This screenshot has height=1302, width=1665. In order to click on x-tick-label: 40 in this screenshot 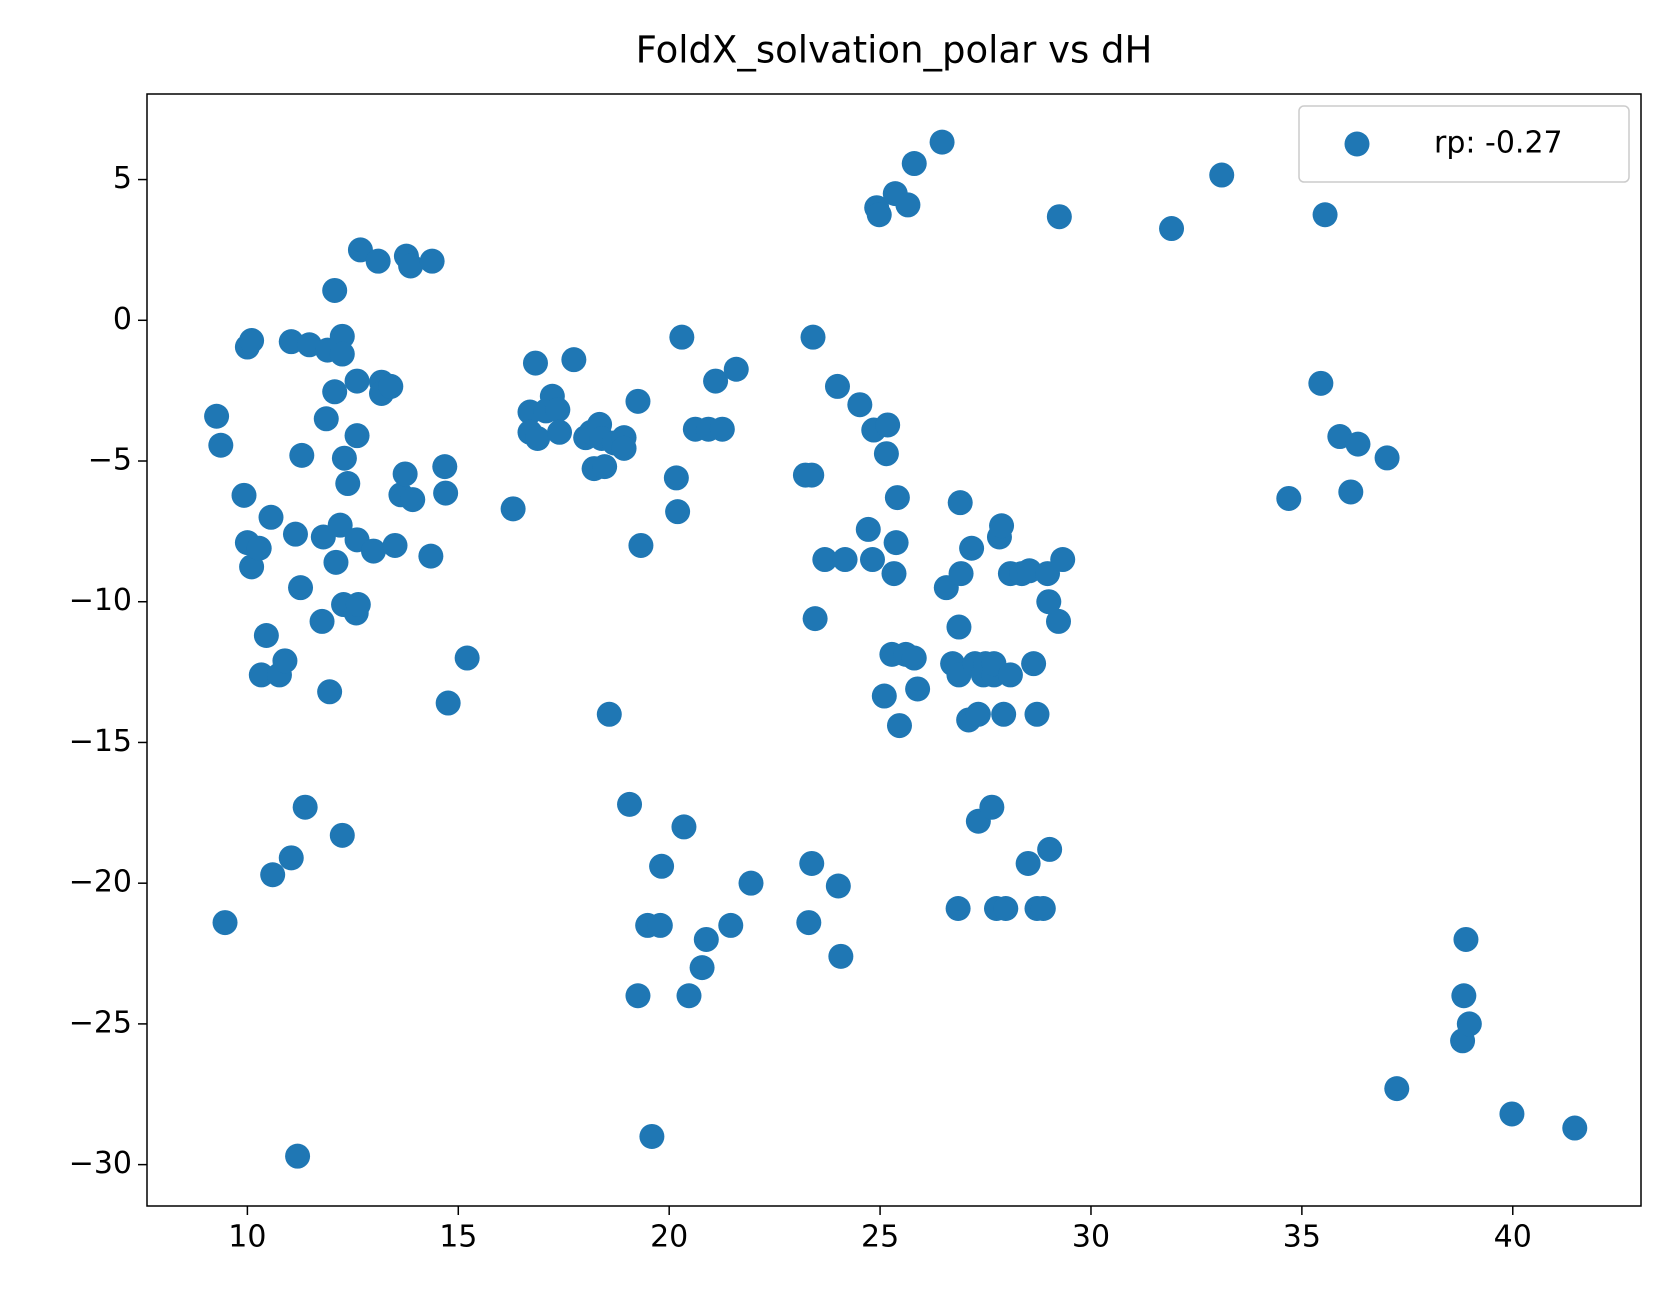, I will do `click(1513, 1237)`.